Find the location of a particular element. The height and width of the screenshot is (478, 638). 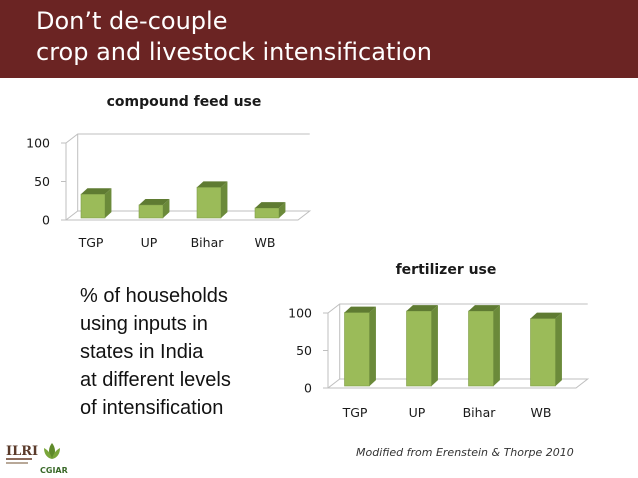

slide-title-line-1: Don’t de-couple is located at coordinates (132, 21).